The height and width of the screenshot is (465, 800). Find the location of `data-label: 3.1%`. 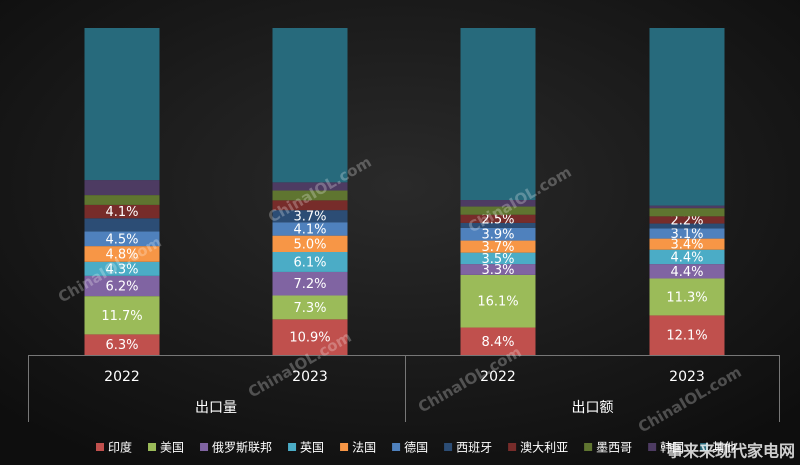

data-label: 3.1% is located at coordinates (686, 234).